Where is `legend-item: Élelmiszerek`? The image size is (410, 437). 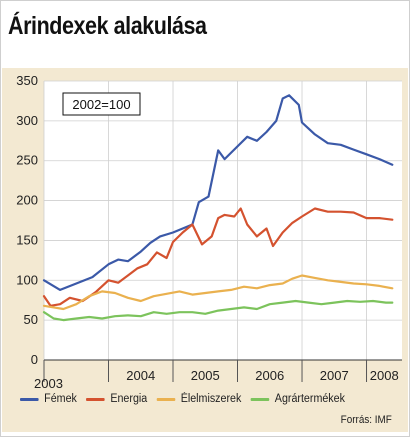 legend-item: Élelmiszerek is located at coordinates (199, 399).